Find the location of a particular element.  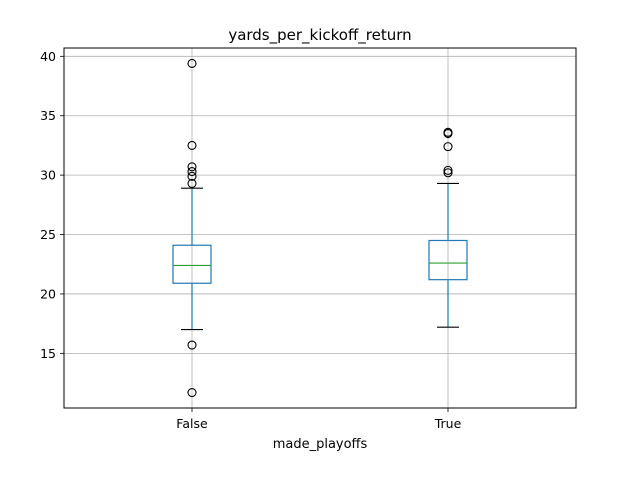

x-tick-label: True is located at coordinates (448, 423).